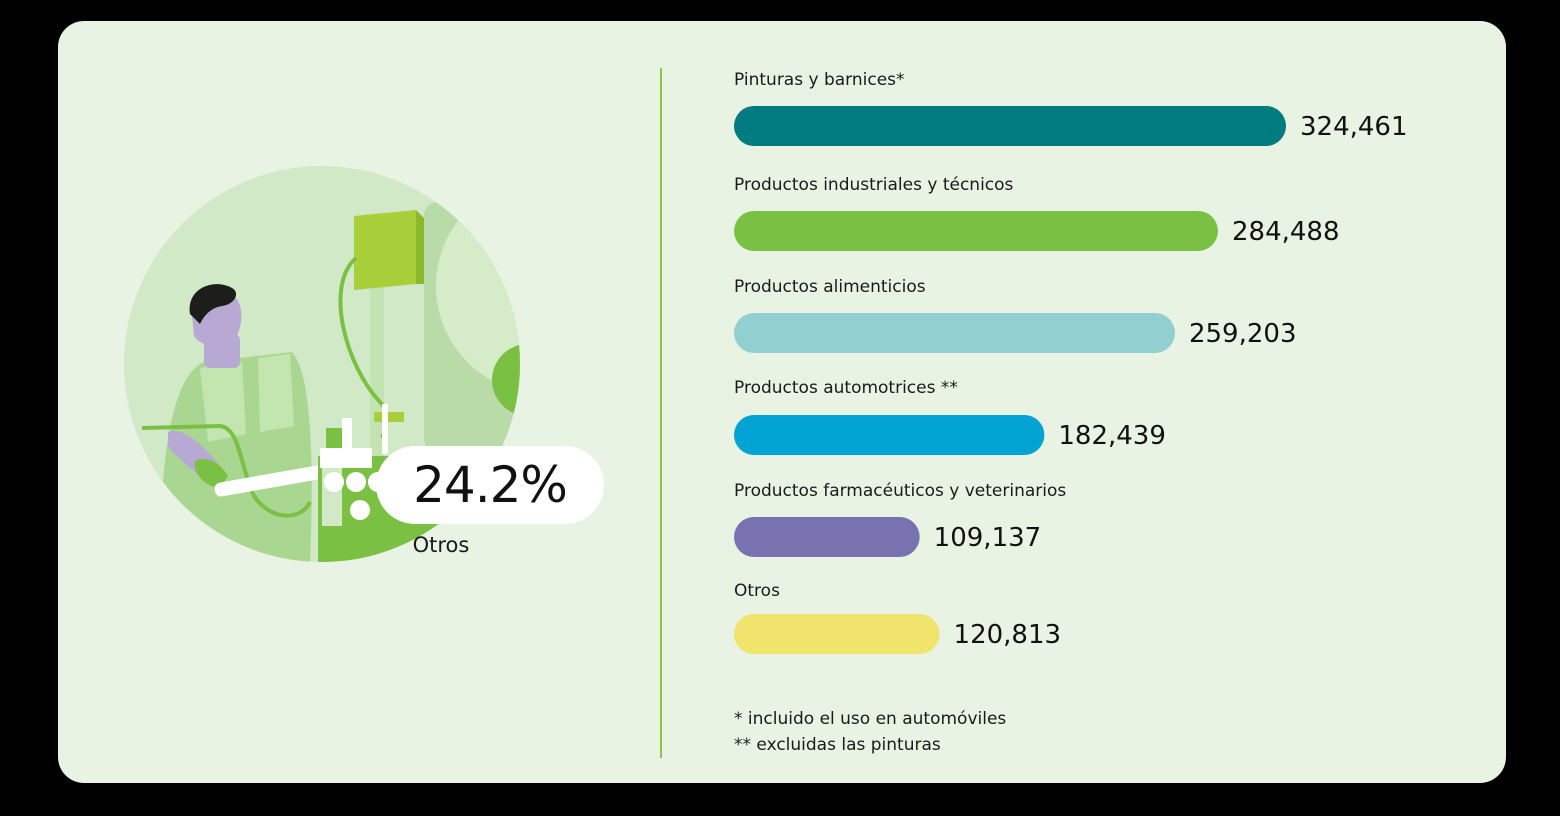  I want to click on highlight-label: Otros, so click(441, 545).